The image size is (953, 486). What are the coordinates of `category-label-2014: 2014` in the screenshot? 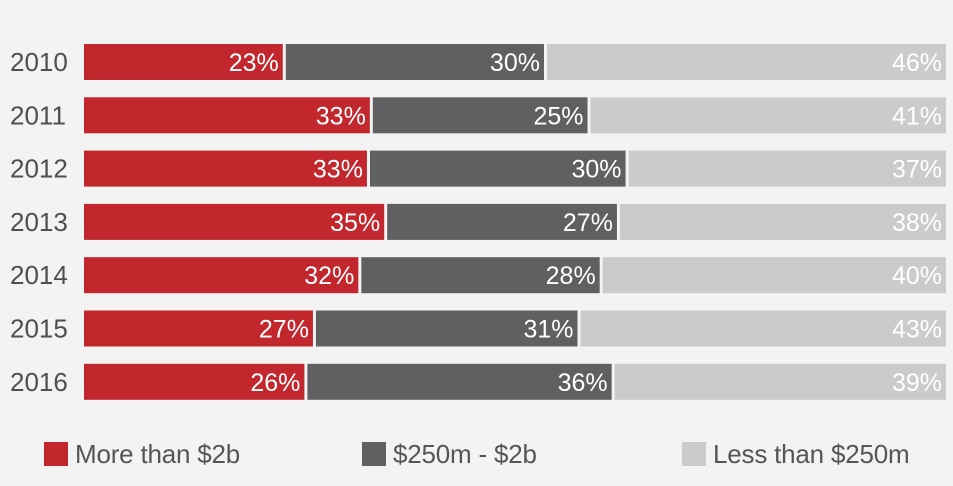 It's located at (39, 275).